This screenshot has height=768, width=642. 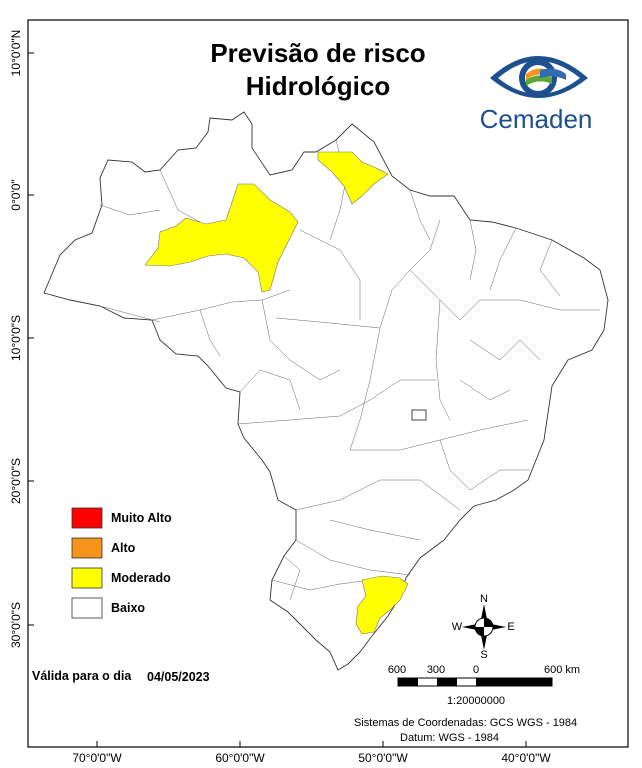 What do you see at coordinates (87, 608) in the screenshot?
I see `legend-swatch-baixo` at bounding box center [87, 608].